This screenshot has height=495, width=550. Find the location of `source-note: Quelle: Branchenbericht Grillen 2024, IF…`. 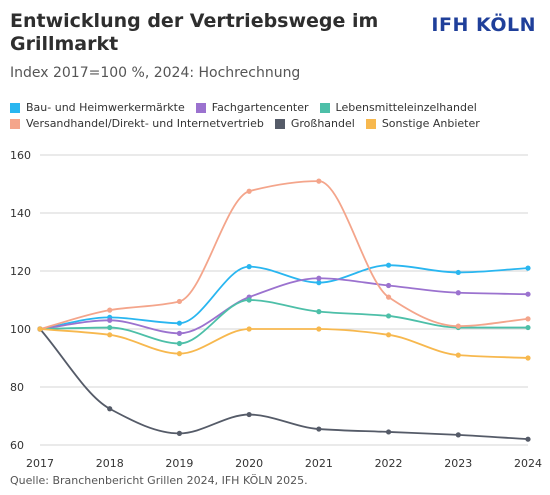

source-note: Quelle: Branchenbericht Grillen 2024, IF… is located at coordinates (159, 480).